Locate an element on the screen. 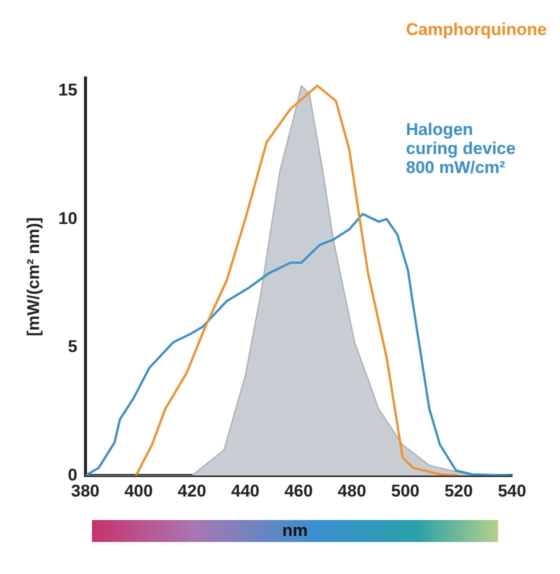 The image size is (560, 574). text: Camphorquinone is located at coordinates (477, 29).